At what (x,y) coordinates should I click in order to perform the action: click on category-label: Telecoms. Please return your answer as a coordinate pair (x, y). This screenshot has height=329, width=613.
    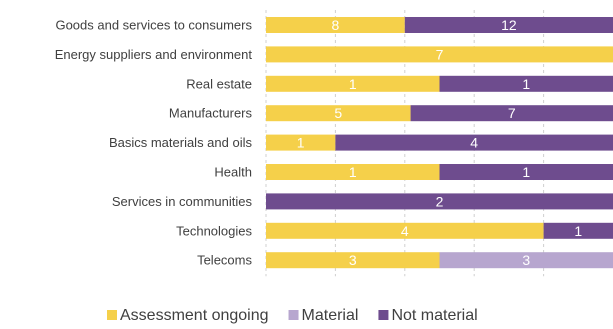
    Looking at the image, I should click on (224, 260).